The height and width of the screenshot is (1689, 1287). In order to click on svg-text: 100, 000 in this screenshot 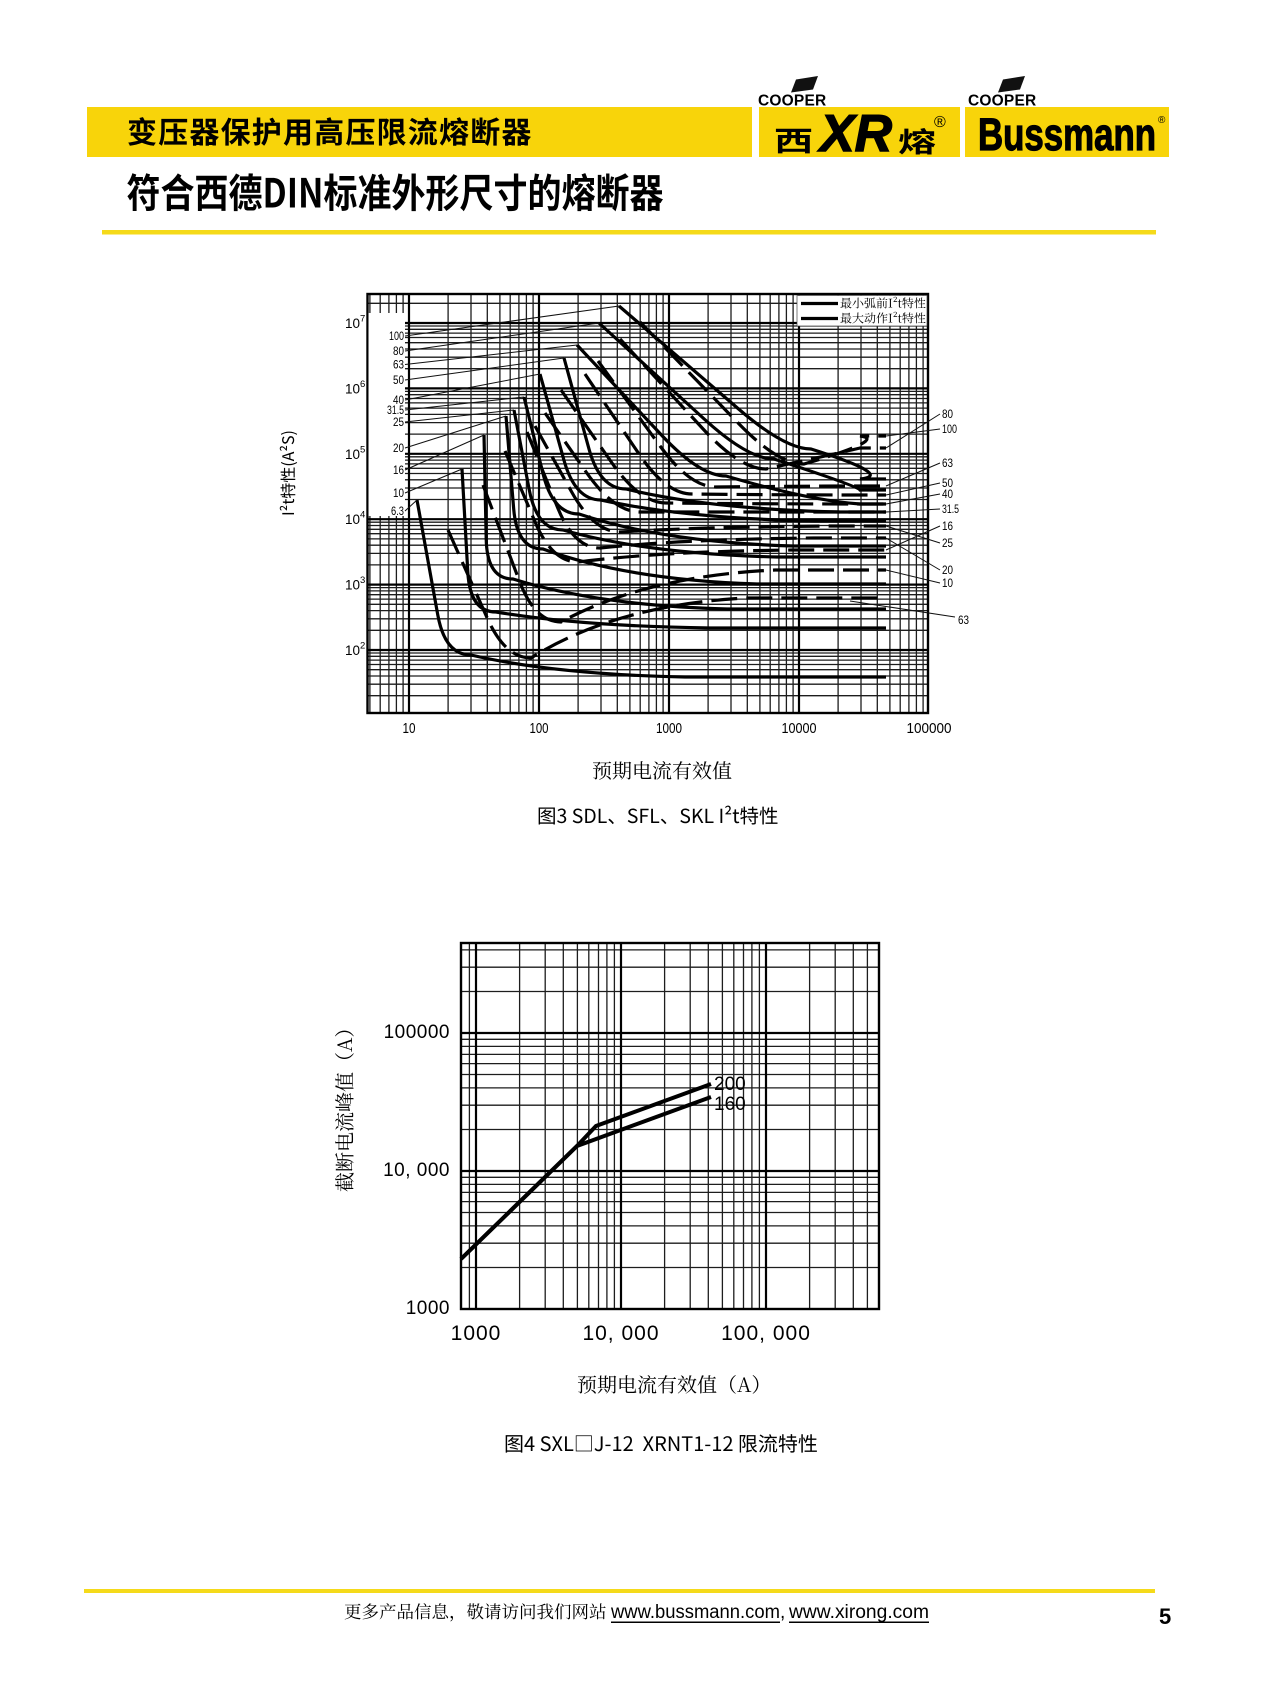, I will do `click(766, 1333)`.